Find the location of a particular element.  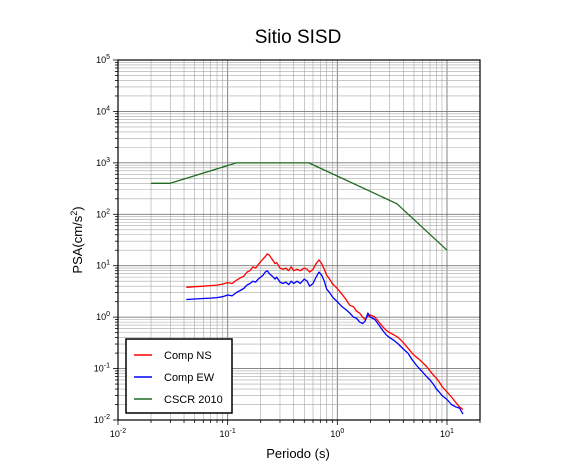

x-tick-label-3: 10¹ is located at coordinates (447, 433).